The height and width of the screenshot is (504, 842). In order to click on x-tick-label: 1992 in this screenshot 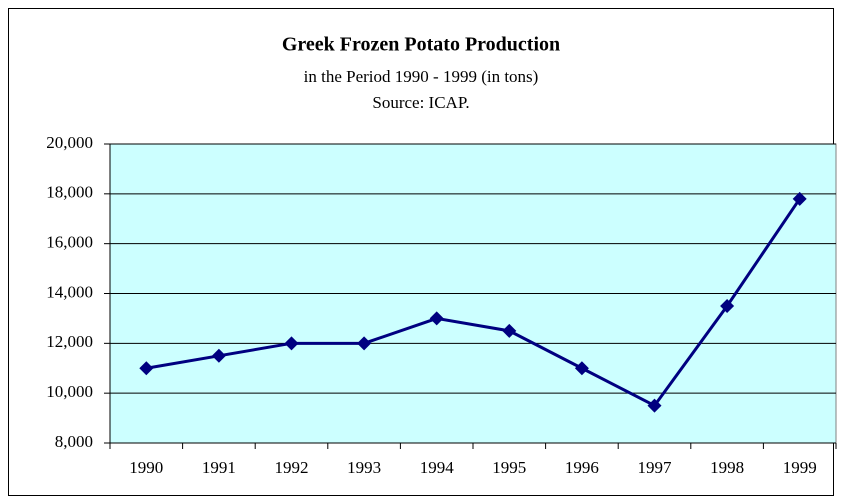, I will do `click(292, 467)`.